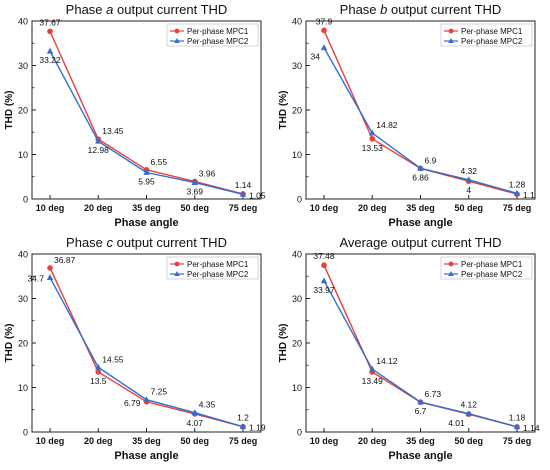 Image resolution: width=550 pixels, height=470 pixels. What do you see at coordinates (431, 160) in the screenshot?
I see `data-label: 6.9` at bounding box center [431, 160].